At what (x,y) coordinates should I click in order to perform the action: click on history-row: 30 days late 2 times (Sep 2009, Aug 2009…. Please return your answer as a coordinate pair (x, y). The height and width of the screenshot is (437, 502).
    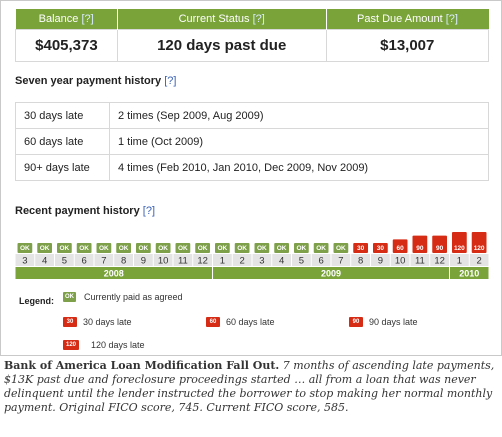
    Looking at the image, I should click on (252, 115).